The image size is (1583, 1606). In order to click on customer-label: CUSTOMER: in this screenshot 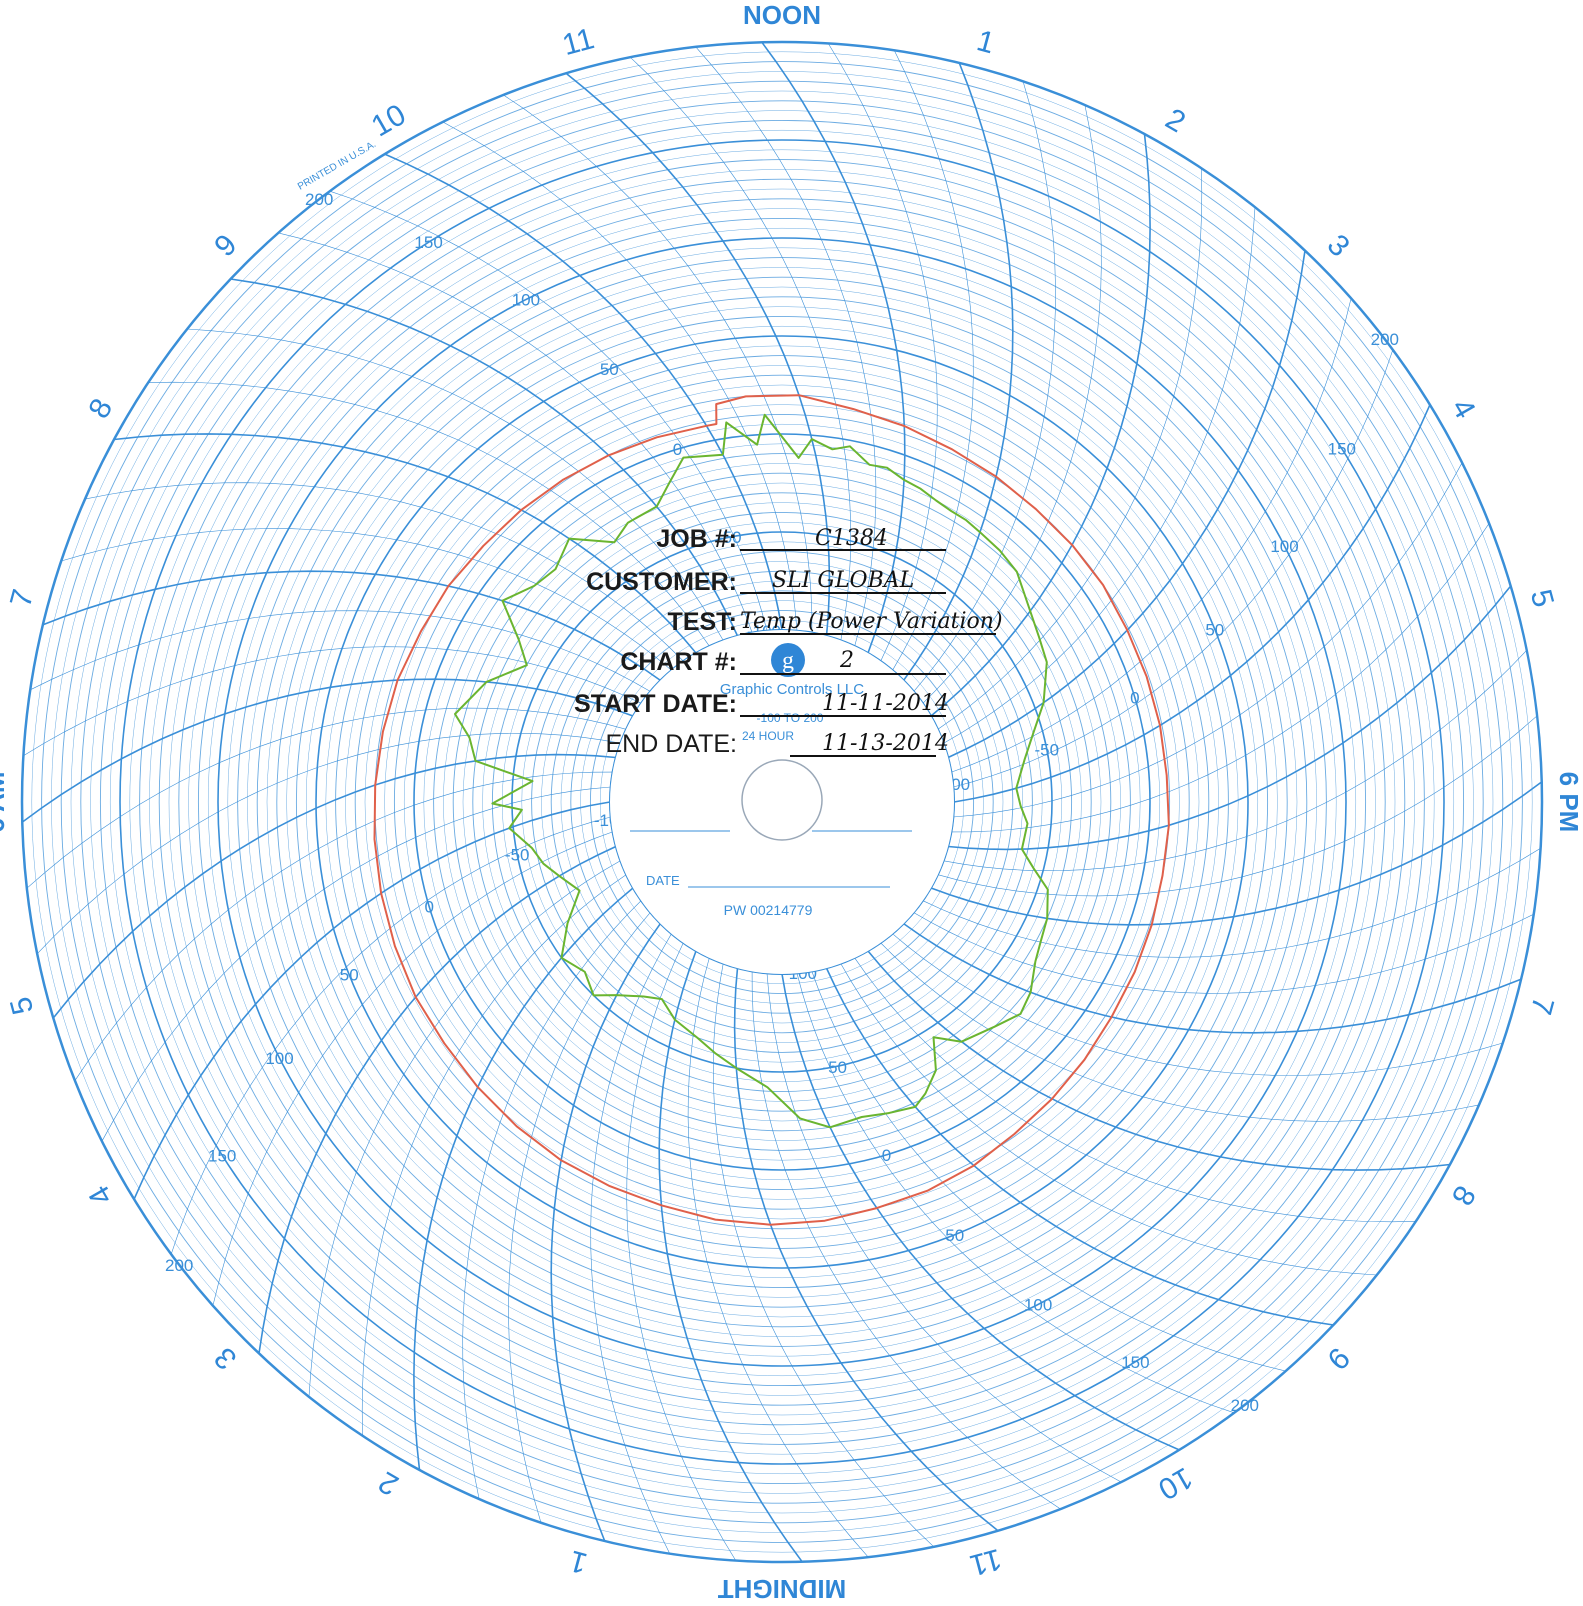, I will do `click(661, 582)`.